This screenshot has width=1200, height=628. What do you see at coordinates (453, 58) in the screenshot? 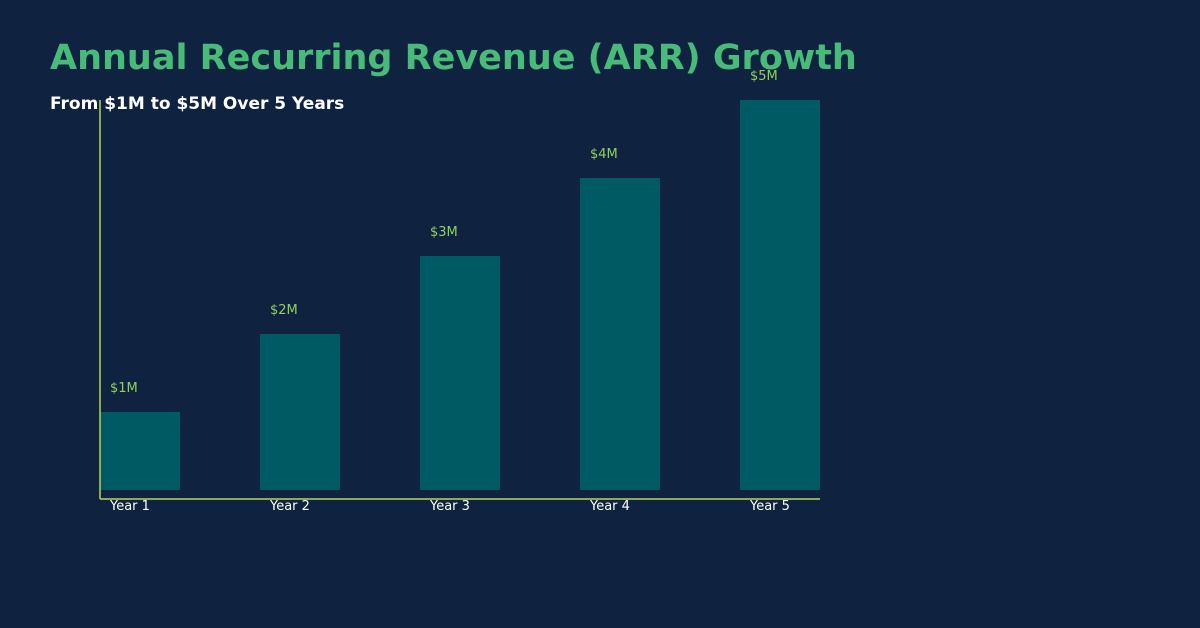
I see `chart-title: Annual Recurring Revenue (ARR) Growth` at bounding box center [453, 58].